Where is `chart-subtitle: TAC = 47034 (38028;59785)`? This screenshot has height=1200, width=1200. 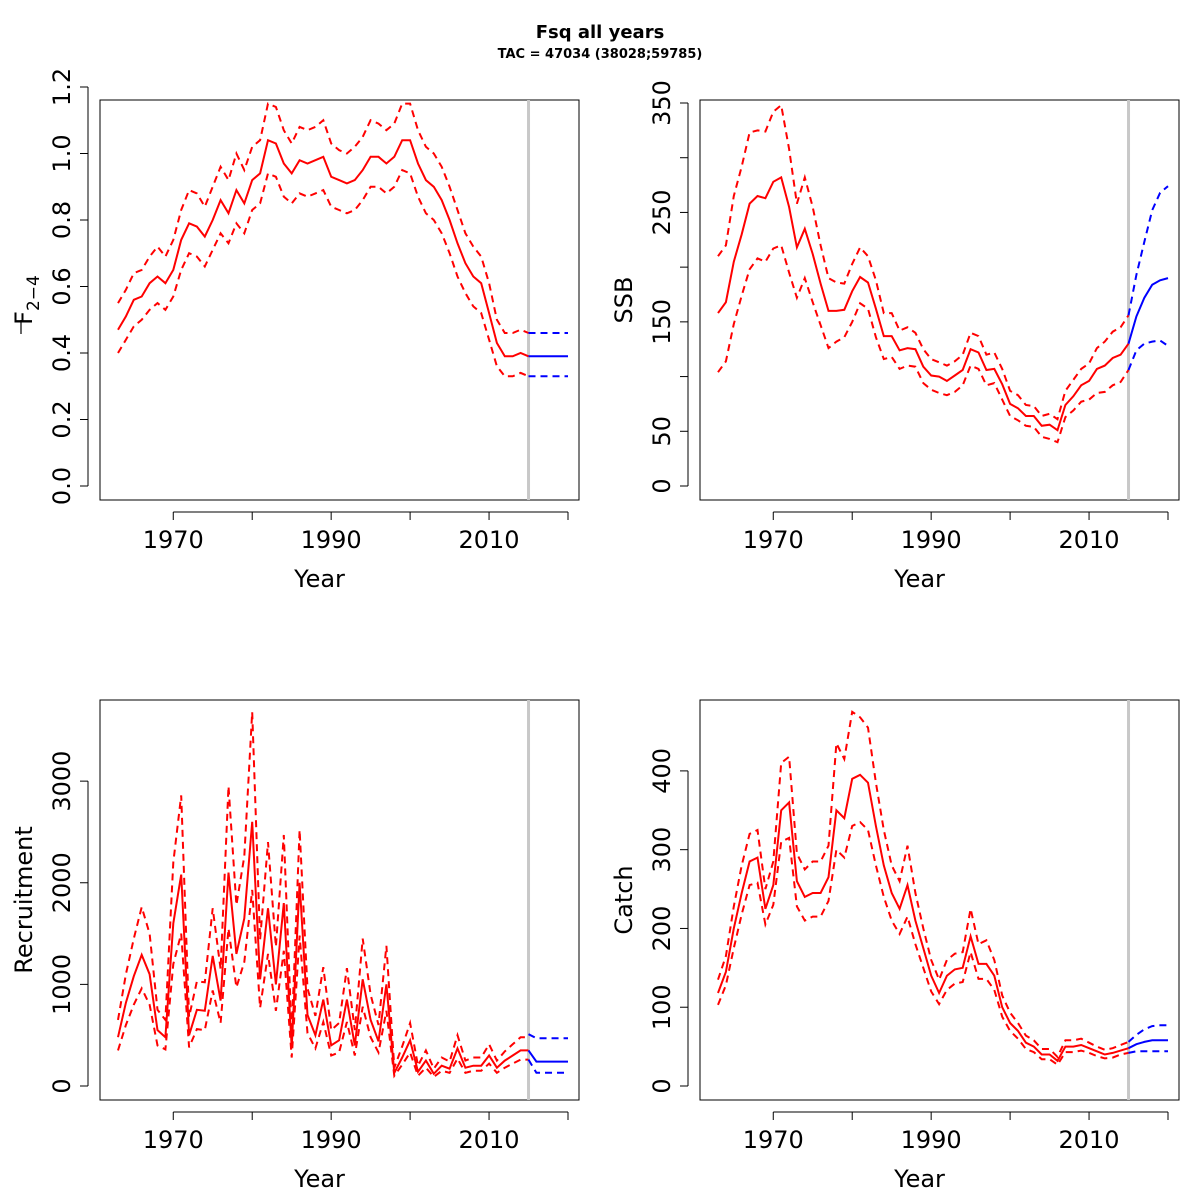 chart-subtitle: TAC = 47034 (38028;59785) is located at coordinates (600, 54).